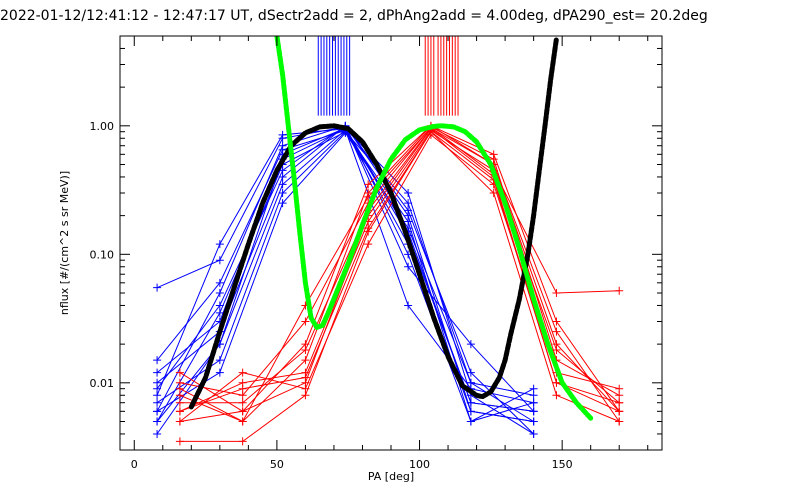 This screenshot has width=800, height=500. What do you see at coordinates (388, 76) in the screenshot?
I see `vertical-marker-layer` at bounding box center [388, 76].